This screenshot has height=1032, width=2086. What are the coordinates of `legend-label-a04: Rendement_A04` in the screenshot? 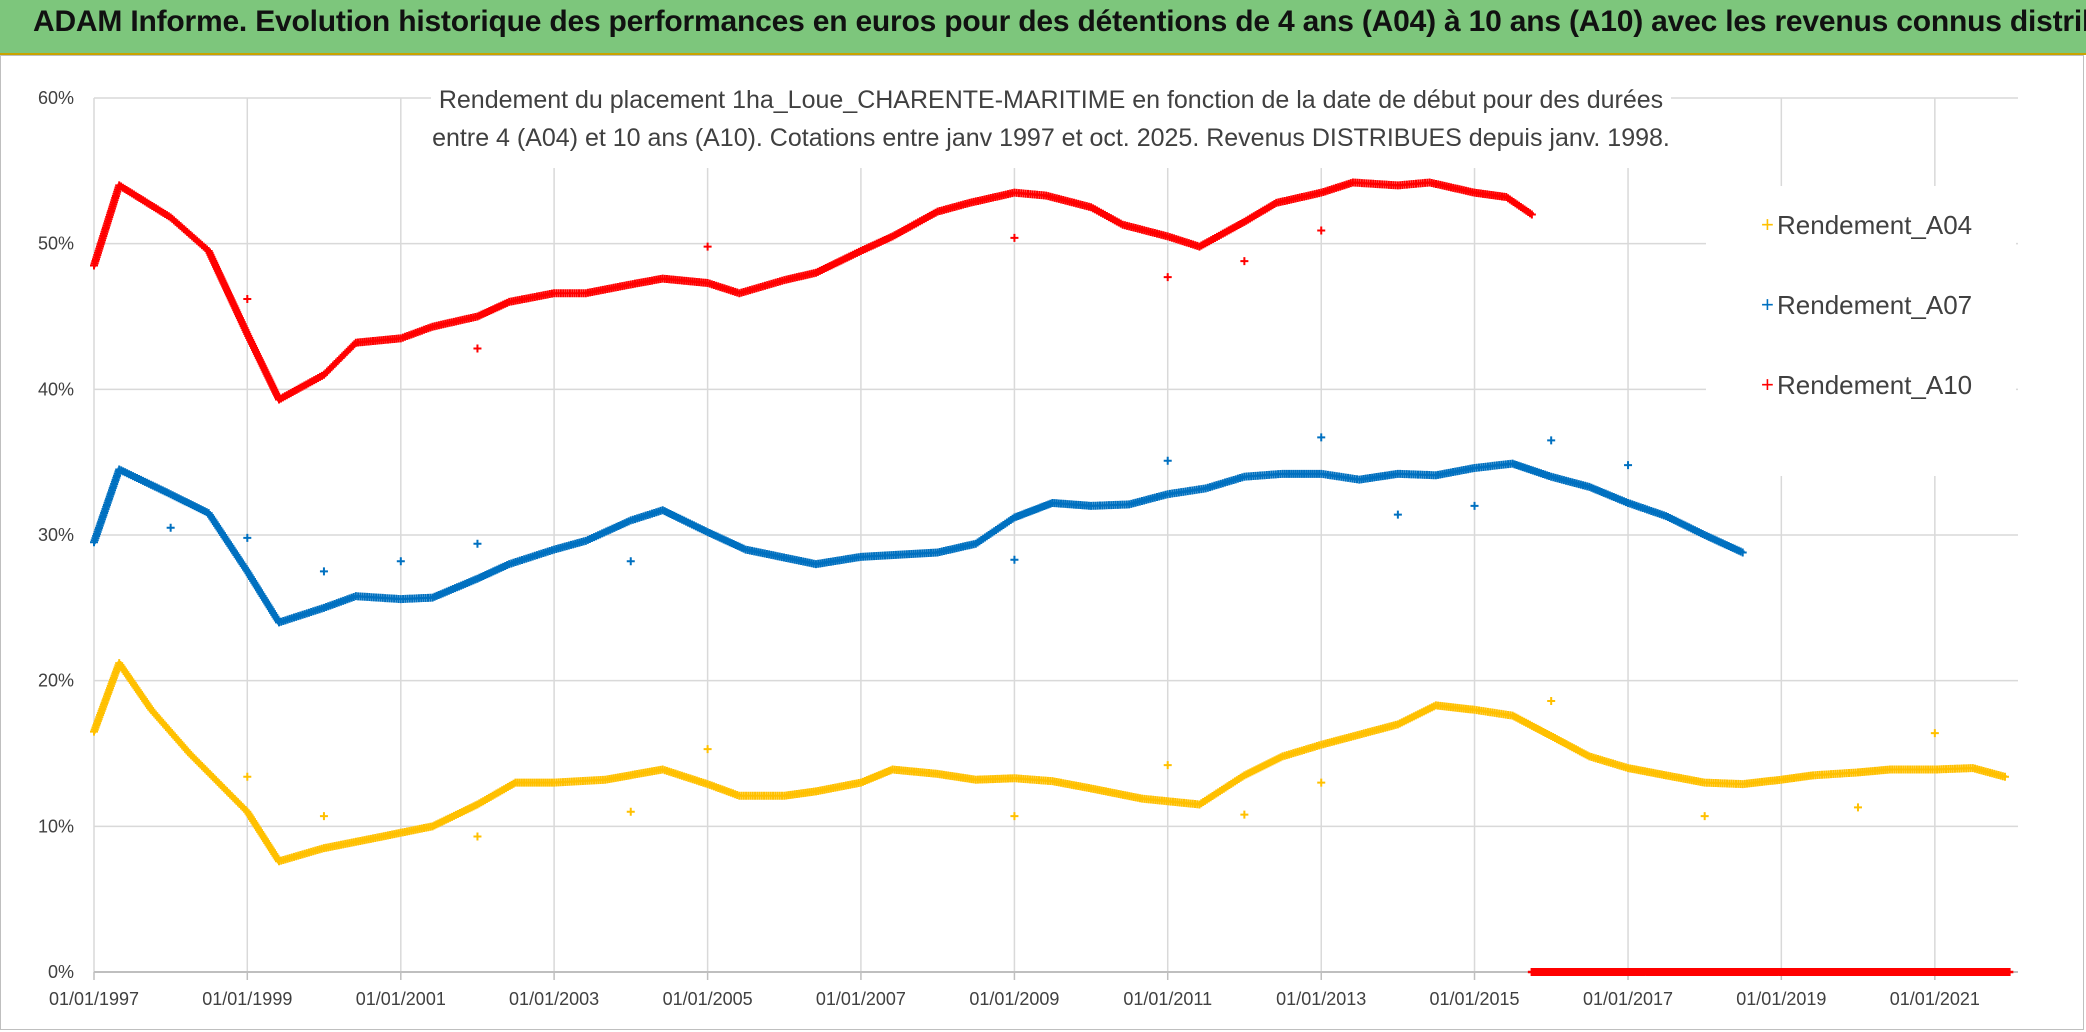 It's located at (1874, 225).